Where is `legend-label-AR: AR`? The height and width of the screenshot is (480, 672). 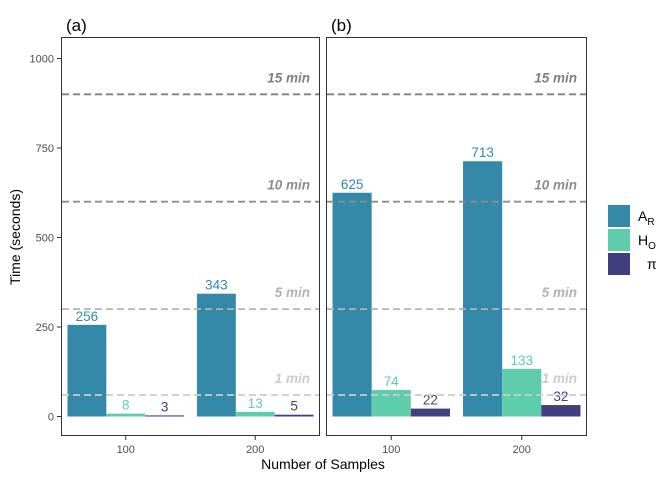 legend-label-AR: AR is located at coordinates (646, 218).